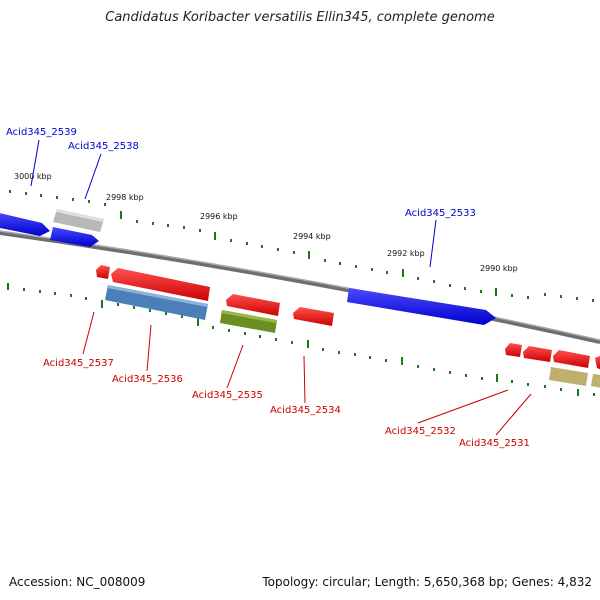 The height and width of the screenshot is (600, 600). What do you see at coordinates (160, 284) in the screenshot?
I see `gene-acid345-2537b` at bounding box center [160, 284].